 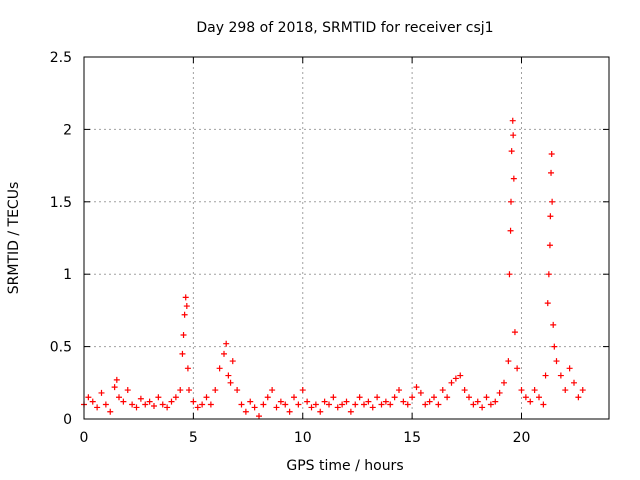 What do you see at coordinates (193, 438) in the screenshot?
I see `x-tick-label: 5` at bounding box center [193, 438].